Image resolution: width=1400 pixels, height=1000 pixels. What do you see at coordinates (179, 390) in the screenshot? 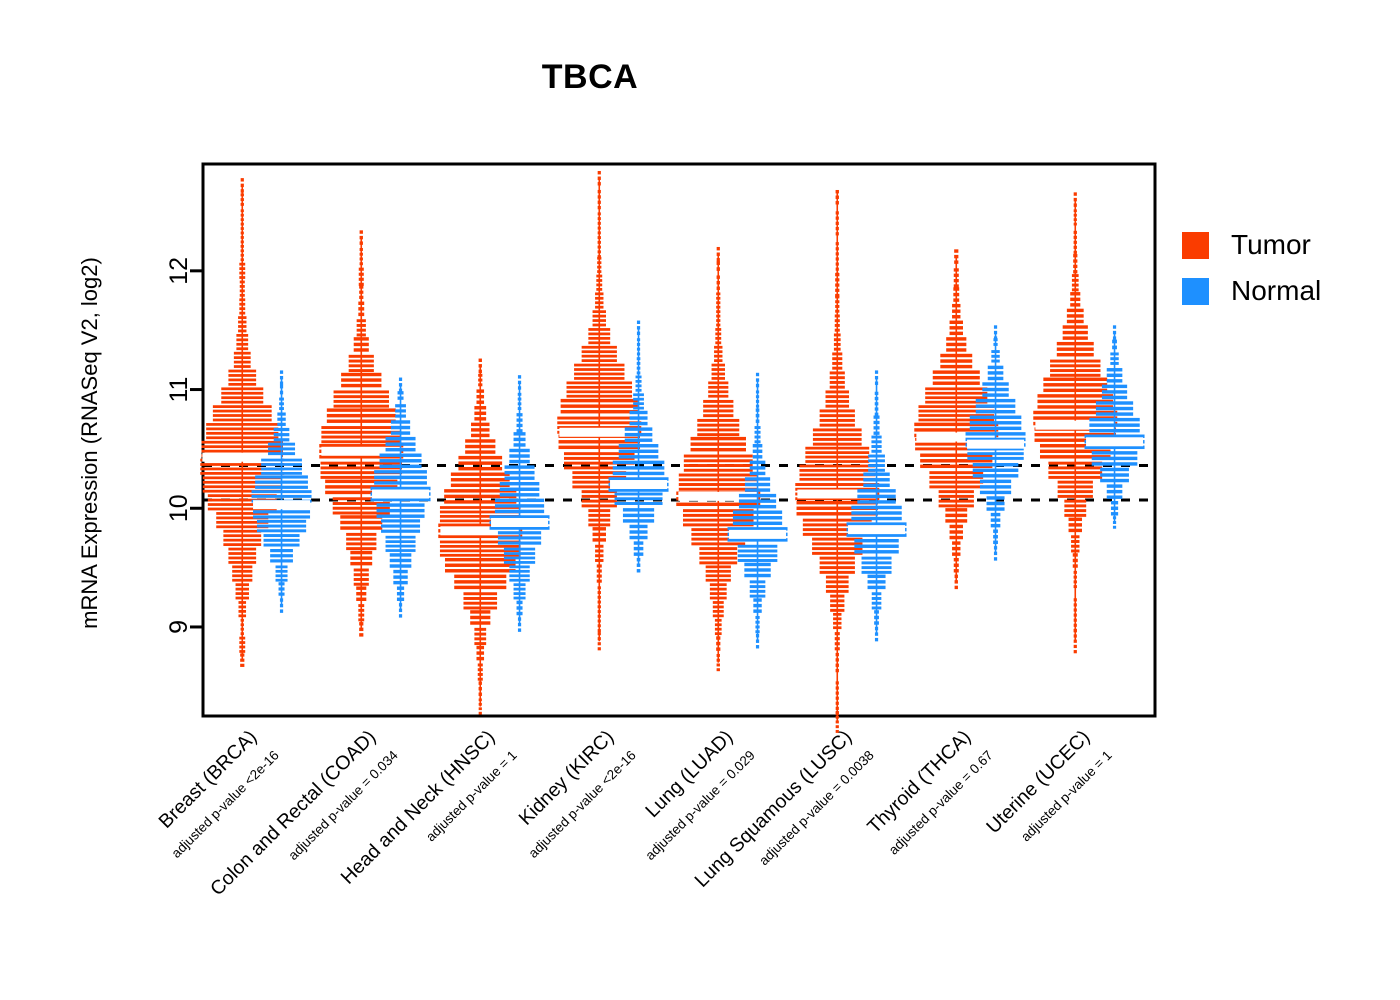
I see `y-tick-label-11: 11` at bounding box center [179, 390].